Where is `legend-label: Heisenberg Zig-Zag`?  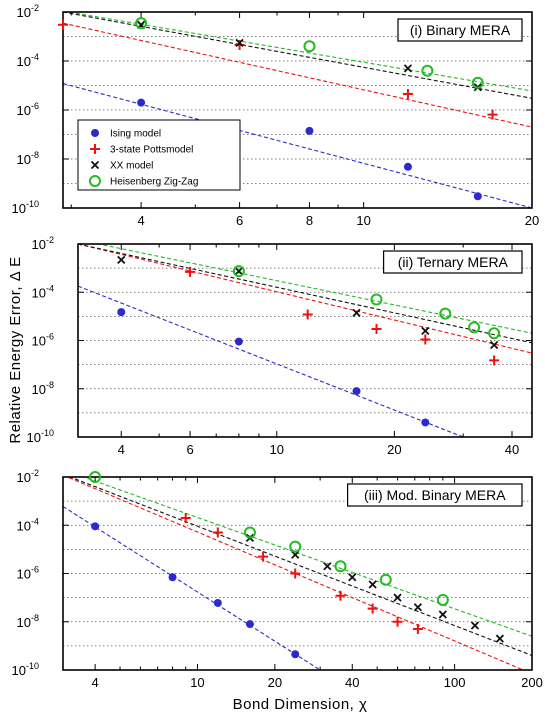
legend-label: Heisenberg Zig-Zag is located at coordinates (154, 182).